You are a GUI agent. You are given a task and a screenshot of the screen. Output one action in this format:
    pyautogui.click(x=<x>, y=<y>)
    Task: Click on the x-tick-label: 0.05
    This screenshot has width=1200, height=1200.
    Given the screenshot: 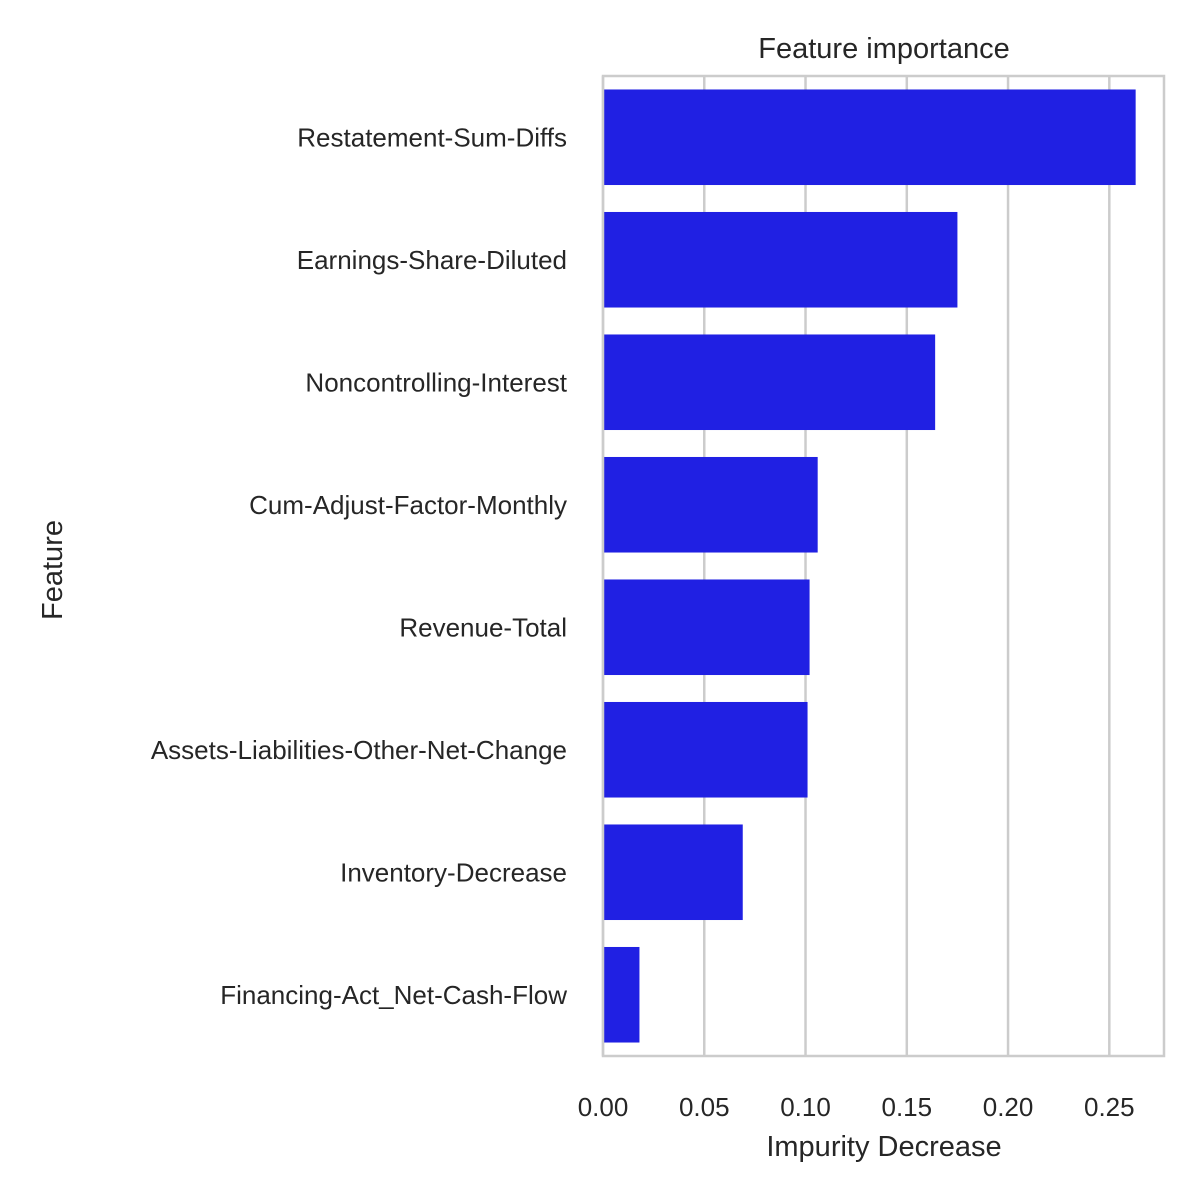 What is the action you would take?
    pyautogui.click(x=704, y=1107)
    